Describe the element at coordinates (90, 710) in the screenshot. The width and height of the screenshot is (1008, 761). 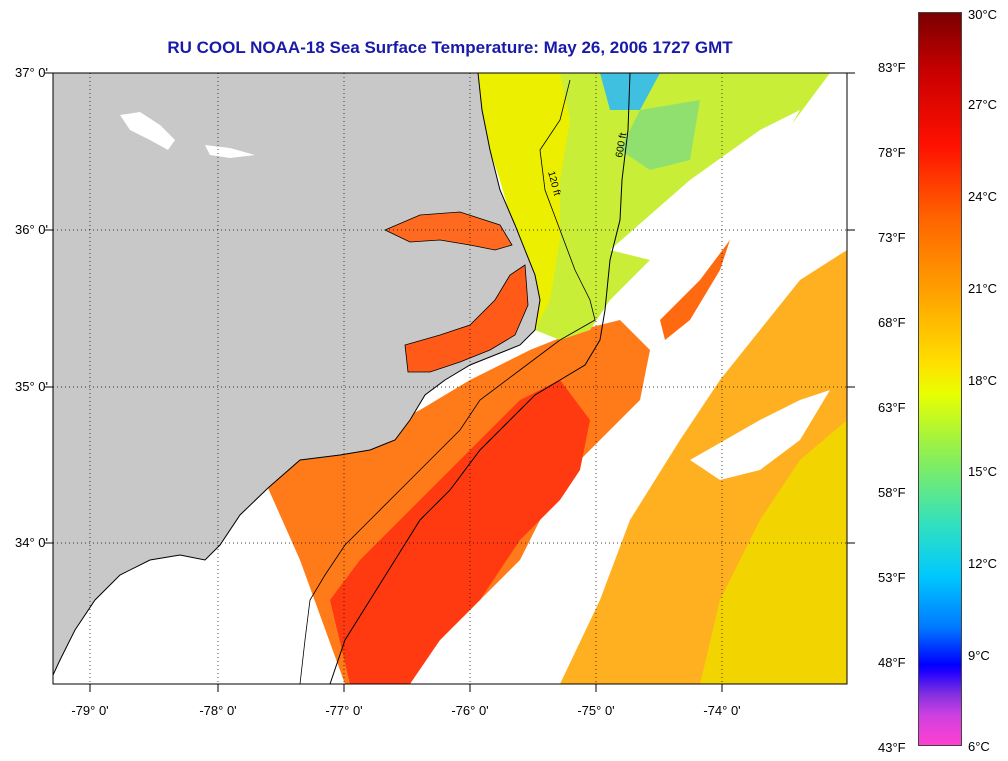
I see `lon-label-79: -79° 0'` at that location.